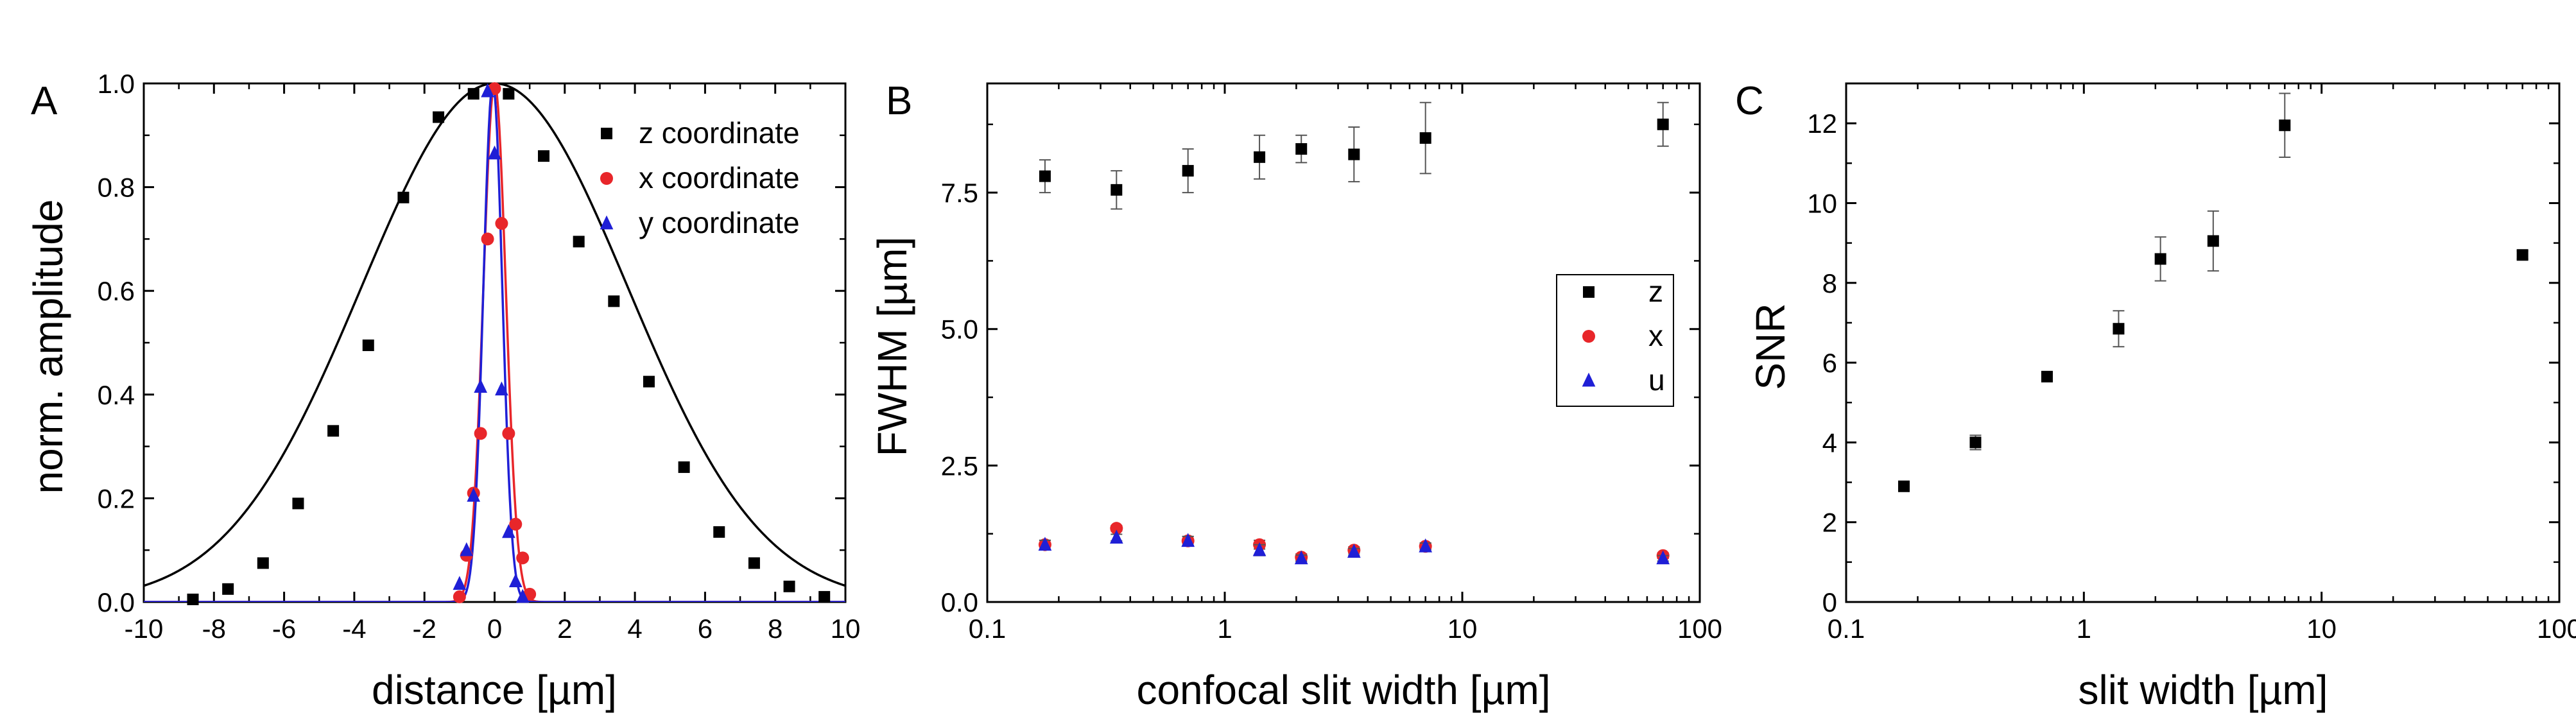  I want to click on panel-b-point-x, so click(1116, 528).